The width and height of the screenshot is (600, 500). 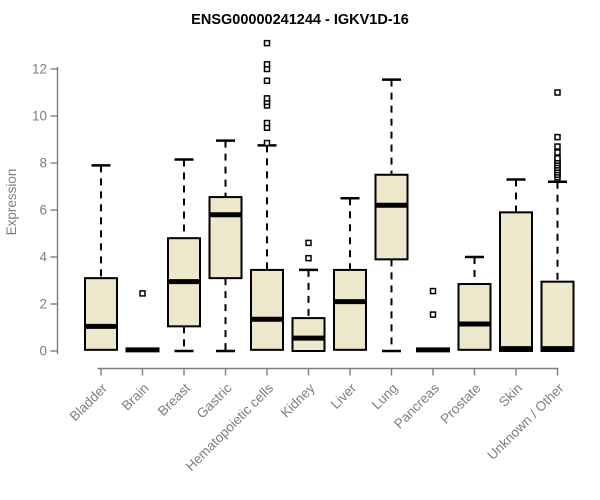 What do you see at coordinates (174, 399) in the screenshot?
I see `x-category-label-breast: Breast` at bounding box center [174, 399].